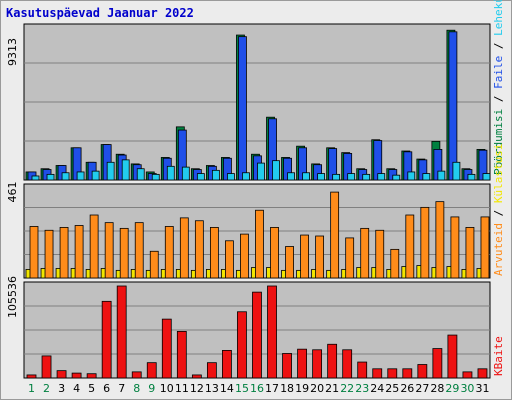  What do you see at coordinates (362, 388) in the screenshot?
I see `day-label-23: 23` at bounding box center [362, 388].